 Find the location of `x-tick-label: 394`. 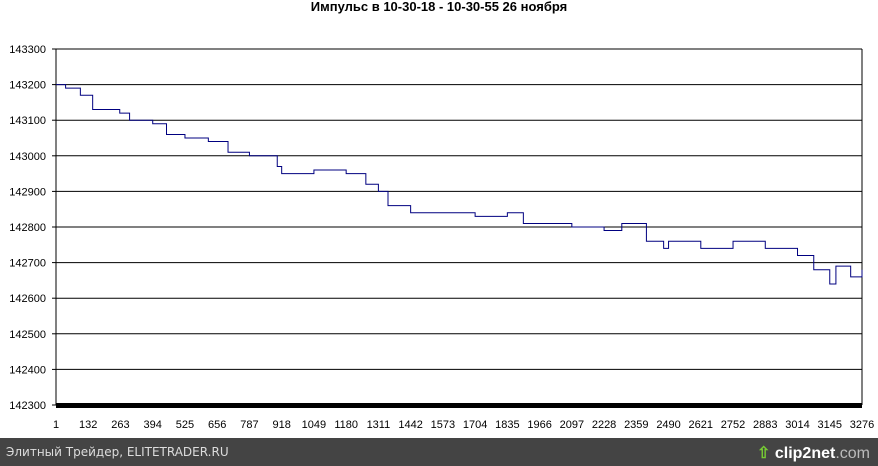

x-tick-label: 394 is located at coordinates (153, 425).